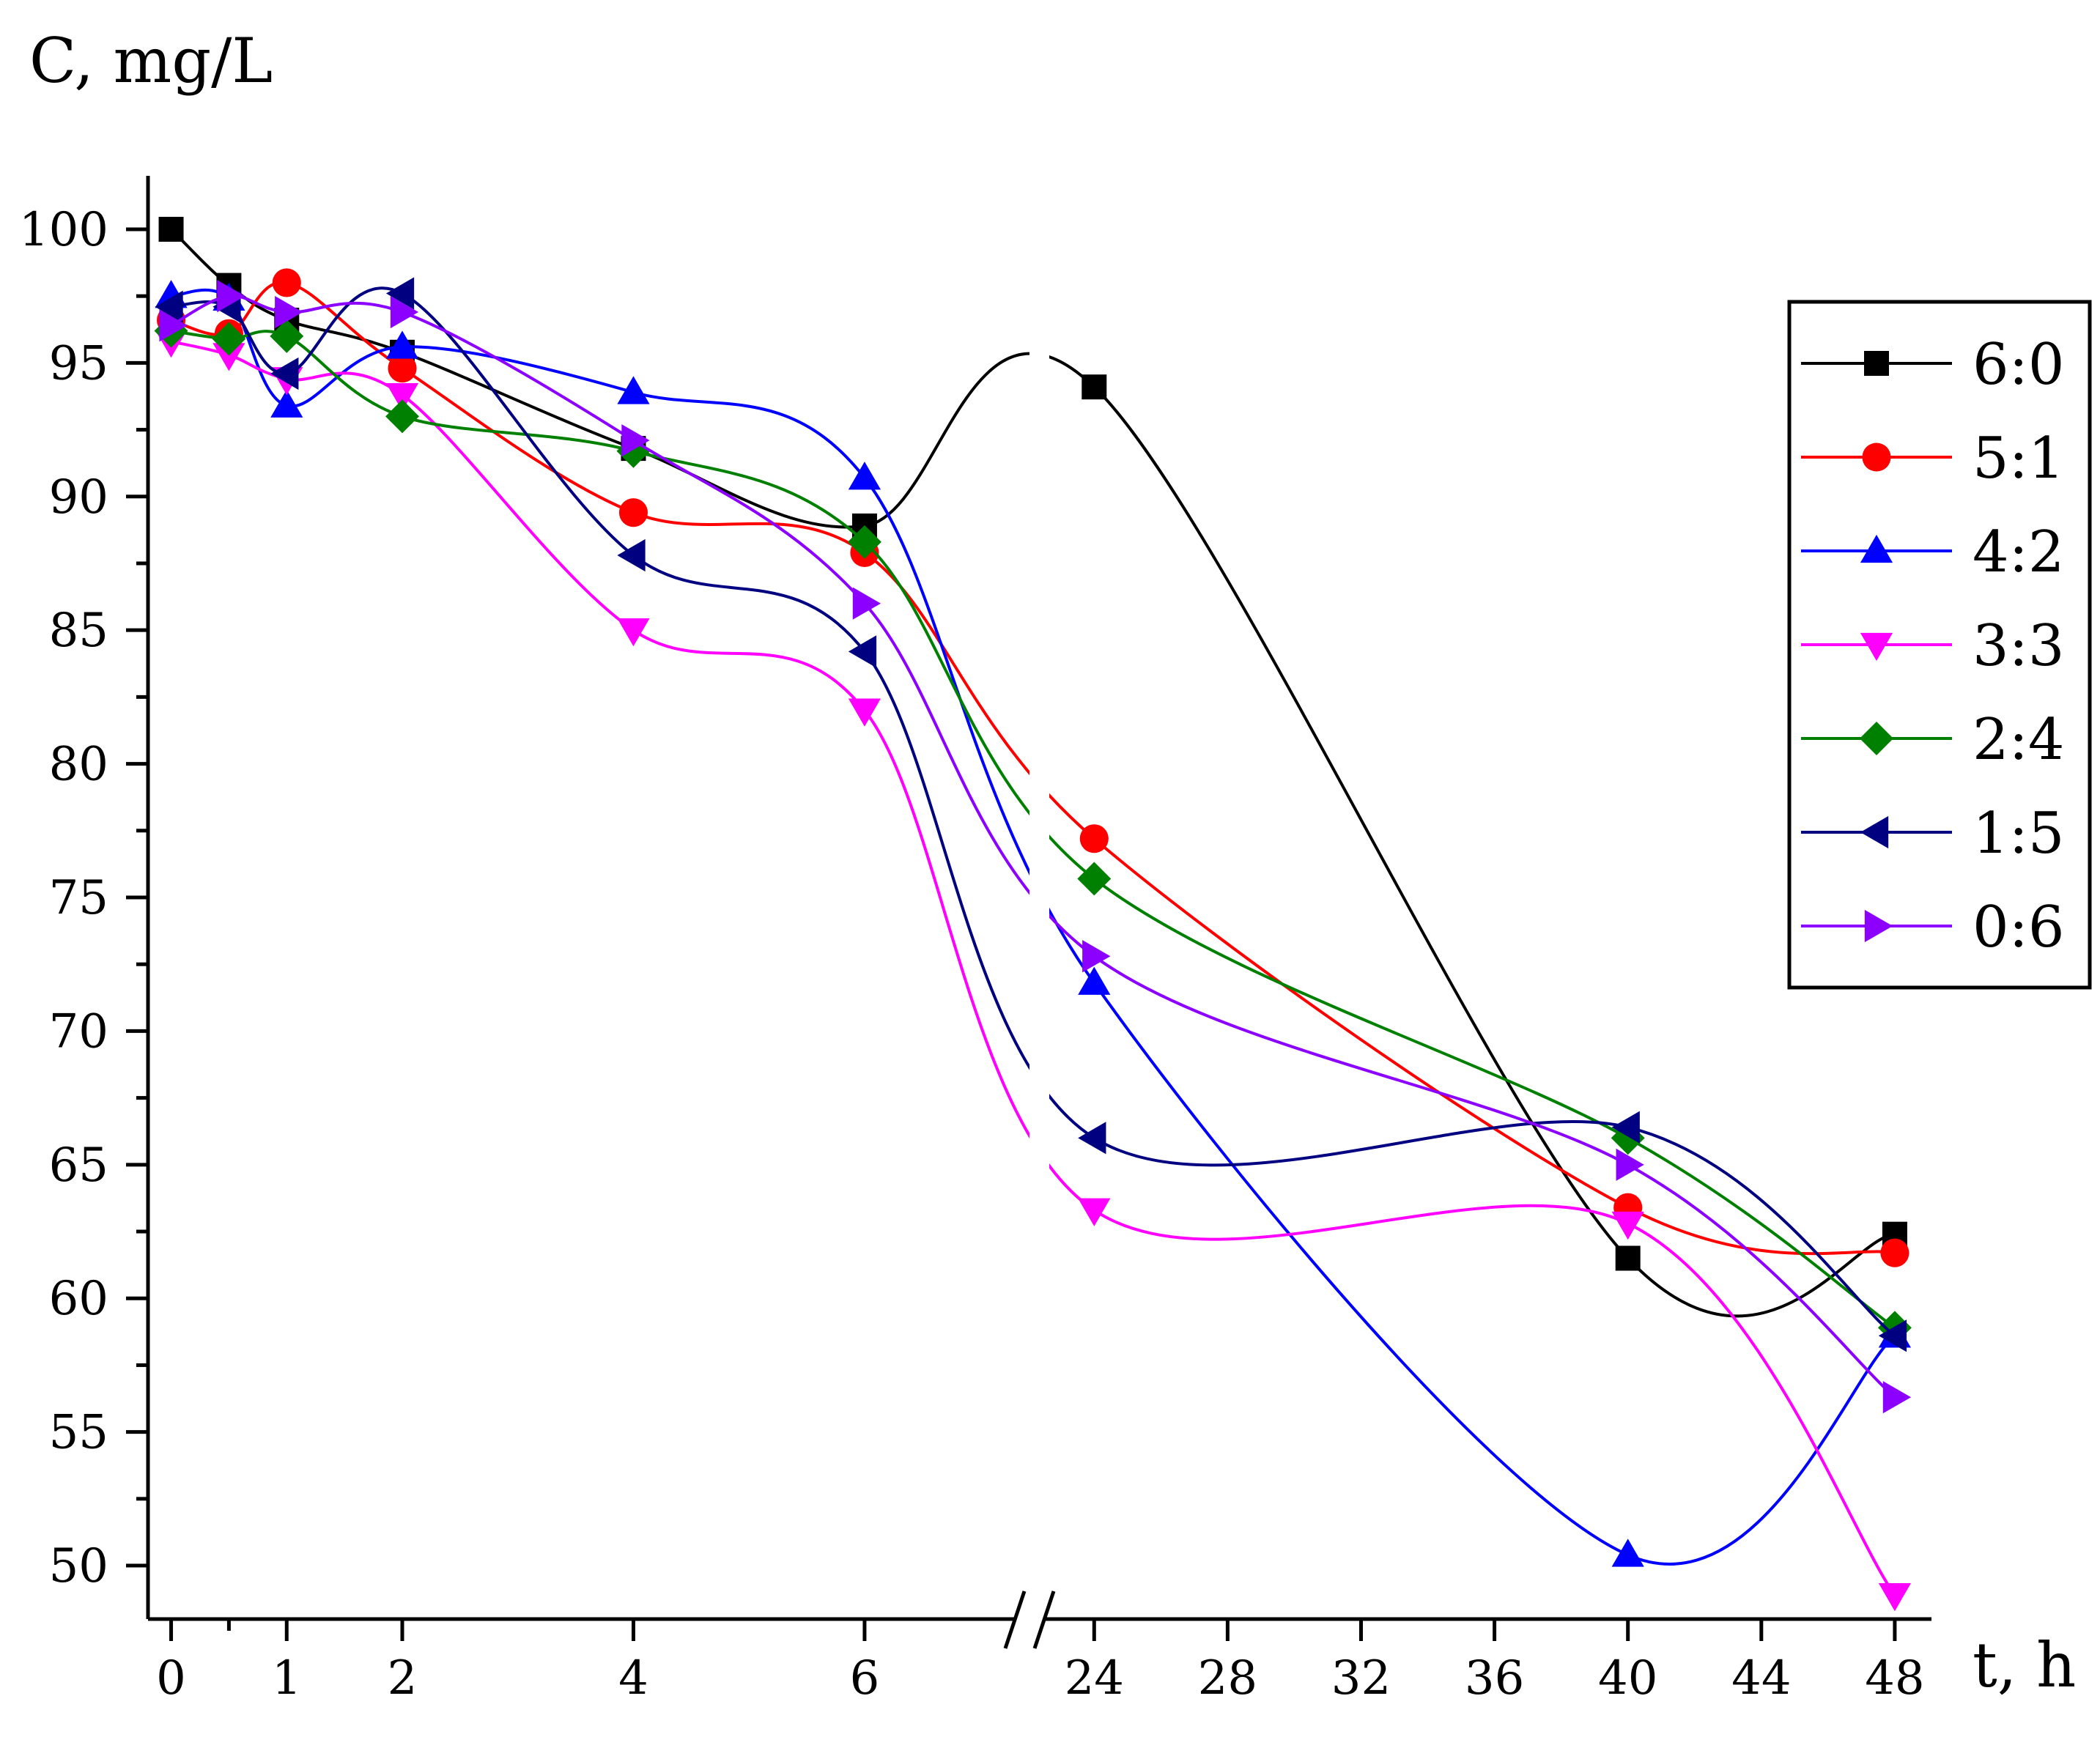  What do you see at coordinates (1939, 645) in the screenshot?
I see `legend: 6:0 5:1 4:2 3:3 2:4 1:5 0:6` at bounding box center [1939, 645].